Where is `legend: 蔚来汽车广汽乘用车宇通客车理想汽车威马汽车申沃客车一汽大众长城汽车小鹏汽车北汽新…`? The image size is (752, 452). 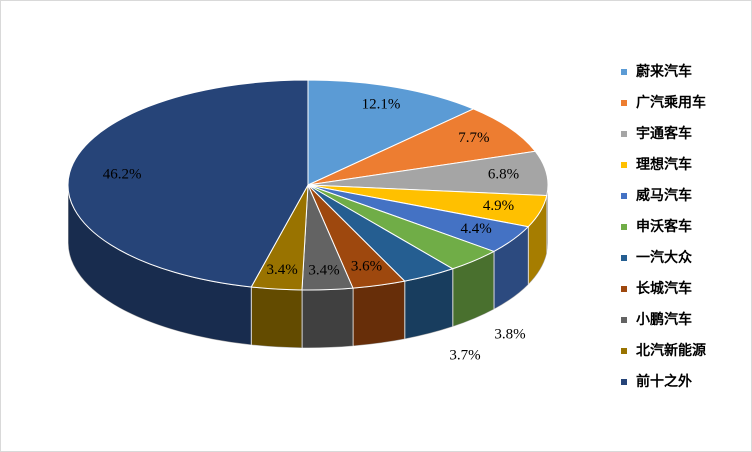 legend: 蔚来汽车广汽乘用车宇通客车理想汽车威马汽车申沃客车一汽大众长城汽车小鹏汽车北汽新… is located at coordinates (663, 226).